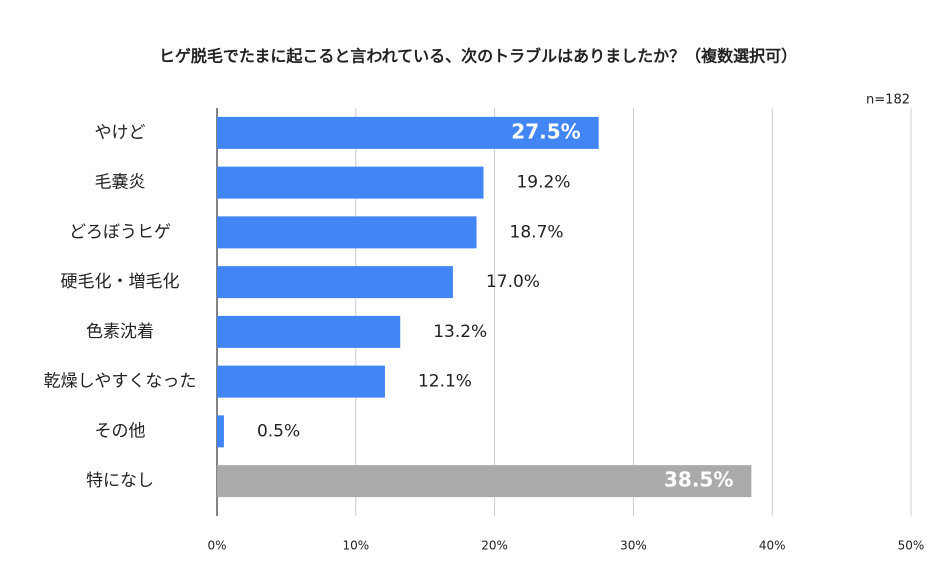  What do you see at coordinates (460, 332) in the screenshot?
I see `value-label: 13.2%` at bounding box center [460, 332].